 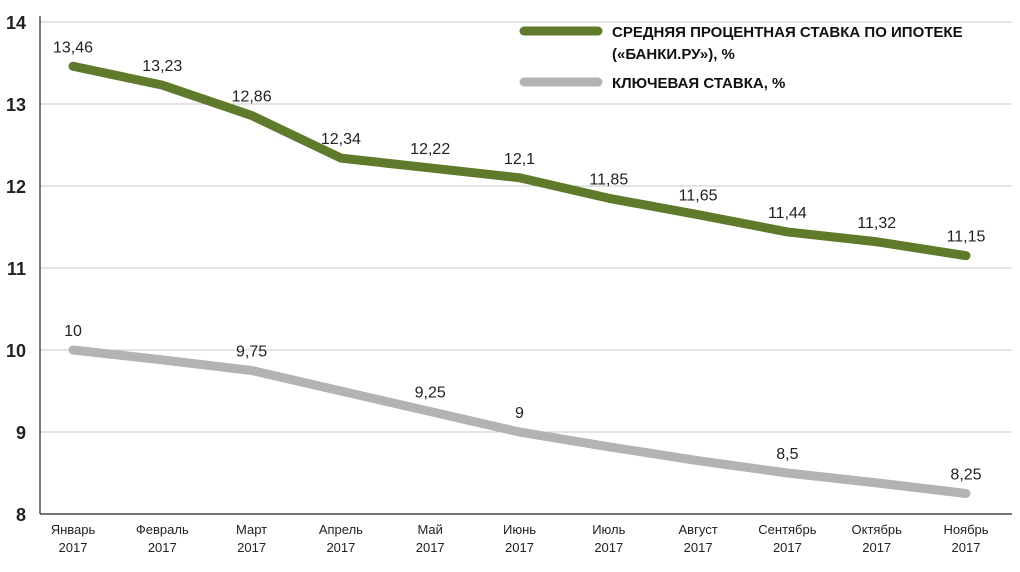 What do you see at coordinates (430, 149) in the screenshot?
I see `data-label-0-4: 12,22` at bounding box center [430, 149].